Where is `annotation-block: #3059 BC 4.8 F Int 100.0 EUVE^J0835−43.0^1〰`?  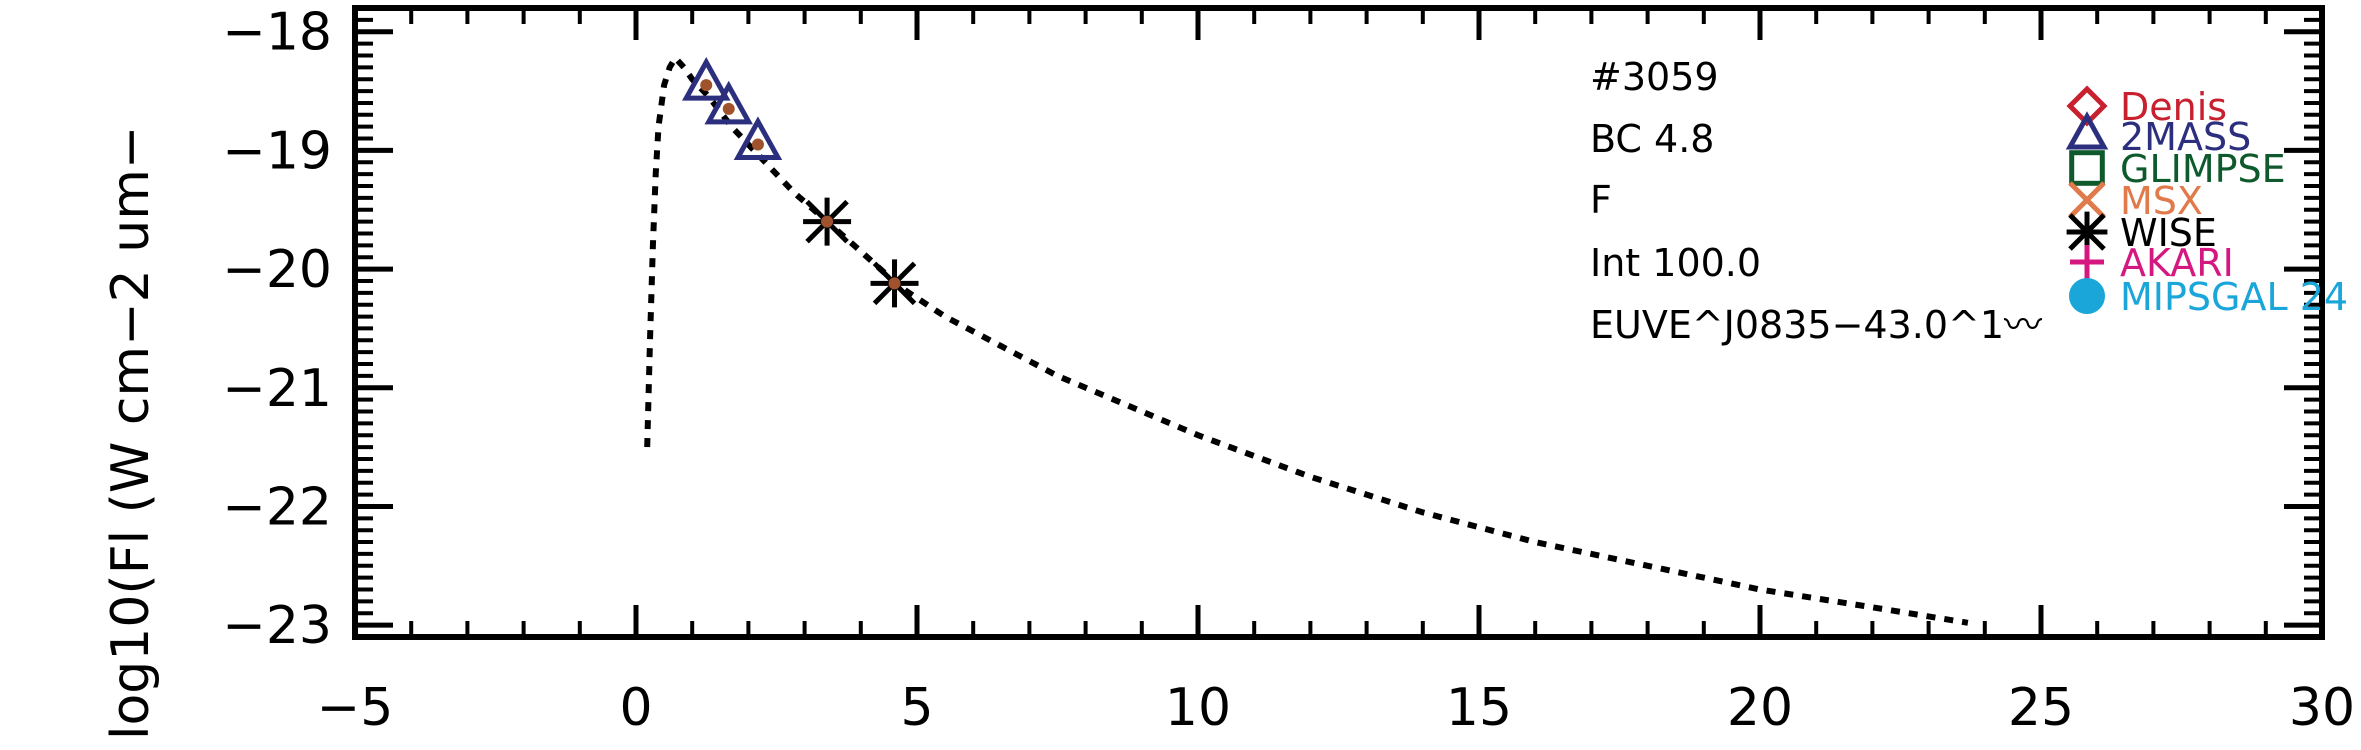
annotation-block: #3059 BC 4.8 F Int 100.0 EUVE^J0835−43.0^1〰 is located at coordinates (1816, 201).